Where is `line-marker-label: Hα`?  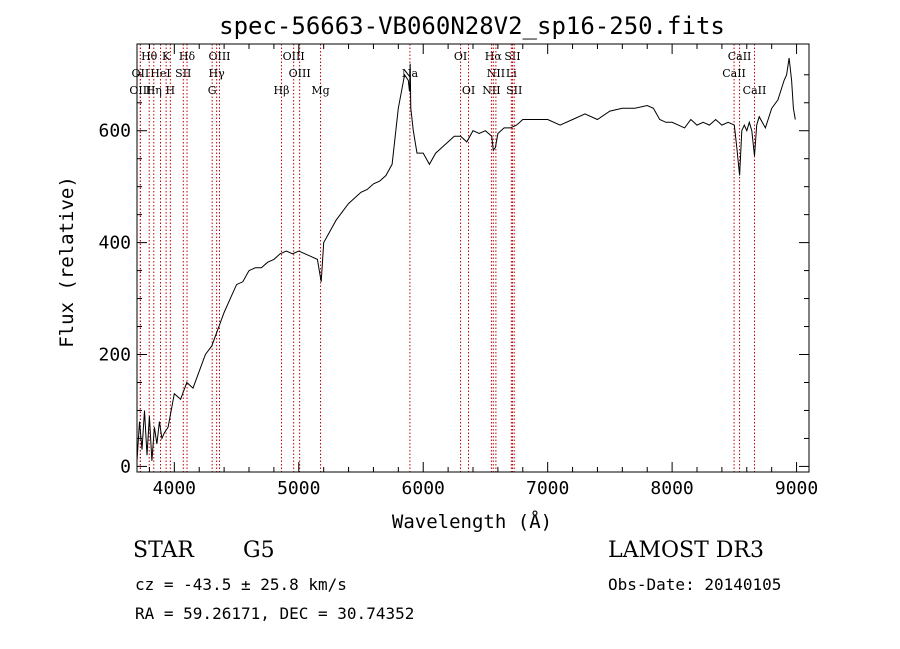
line-marker-label: Hα is located at coordinates (494, 56).